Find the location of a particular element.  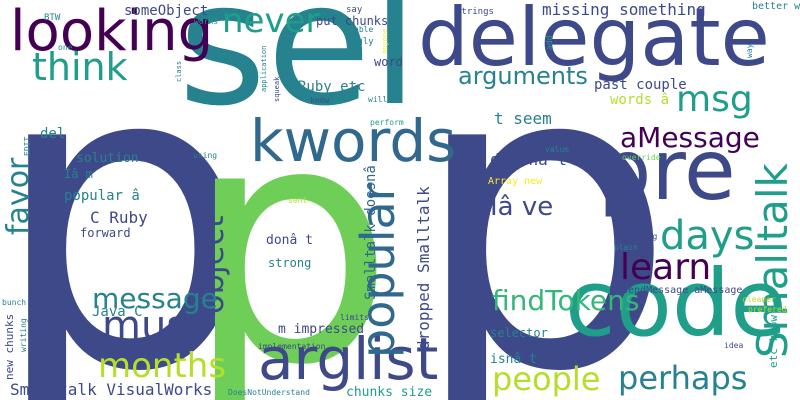

word-34: t seem is located at coordinates (523, 118).